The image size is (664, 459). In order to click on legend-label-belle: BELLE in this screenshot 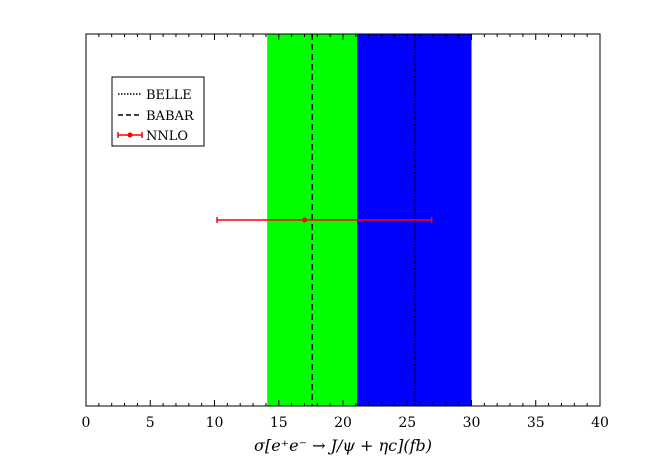, I will do `click(169, 95)`.